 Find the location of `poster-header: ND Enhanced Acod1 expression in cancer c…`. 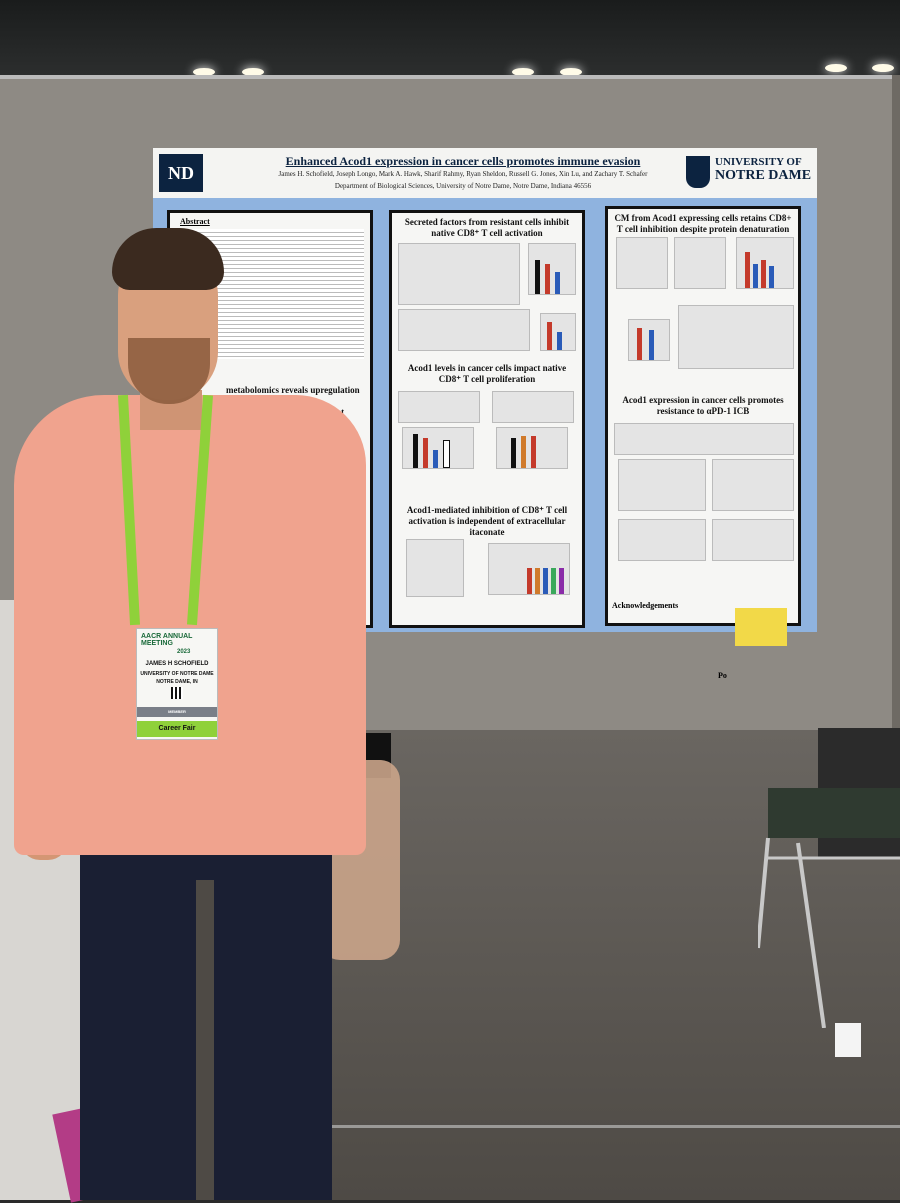

poster-header: ND Enhanced Acod1 expression in cancer c… is located at coordinates (485, 173).